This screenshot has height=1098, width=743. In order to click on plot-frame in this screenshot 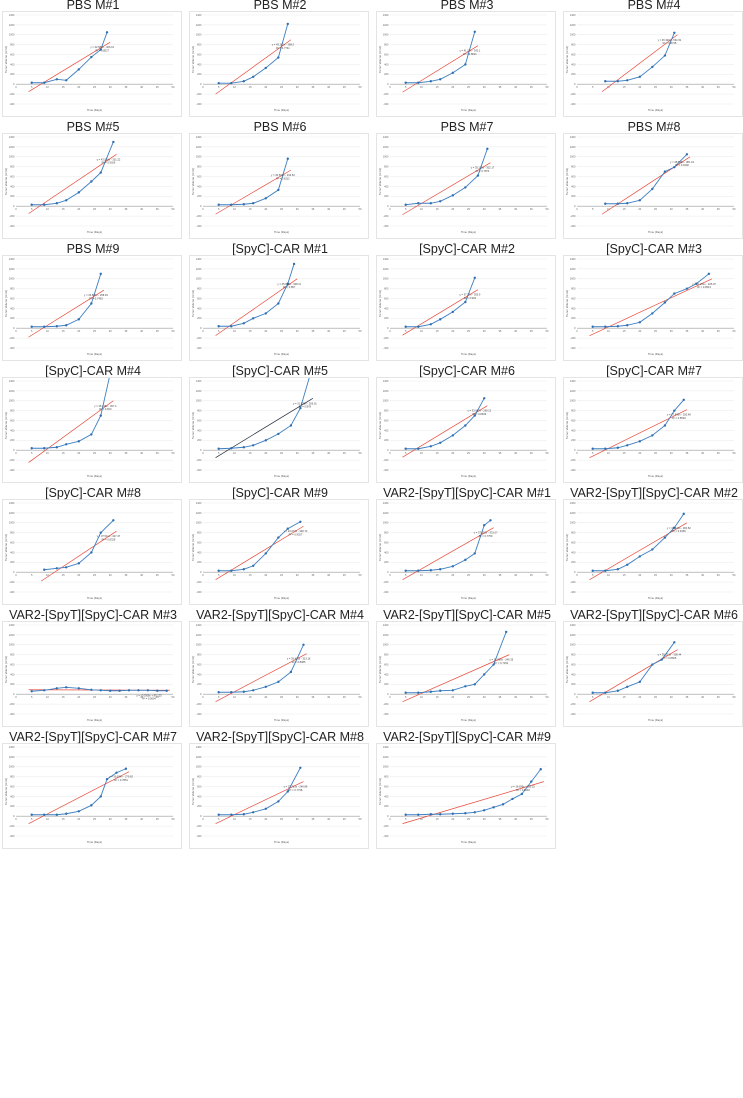, I will do `click(466, 308)`.